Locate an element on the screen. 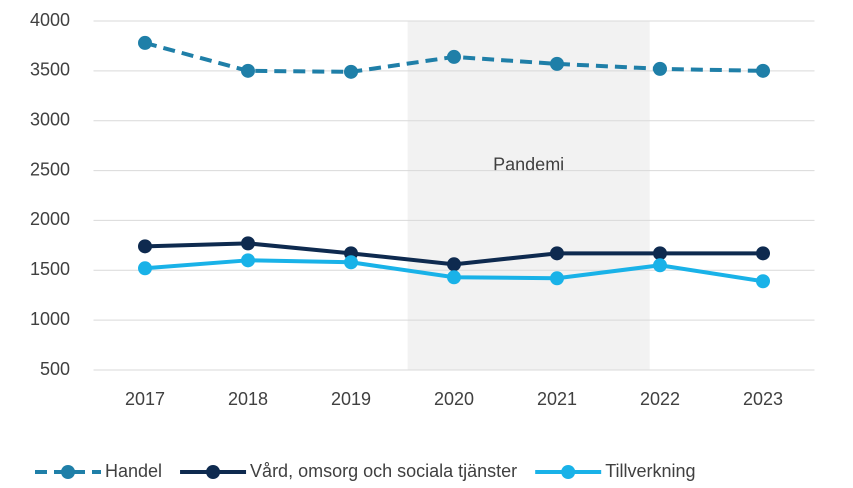 Image resolution: width=853 pixels, height=488 pixels. y-tick-label: 500 is located at coordinates (55, 369).